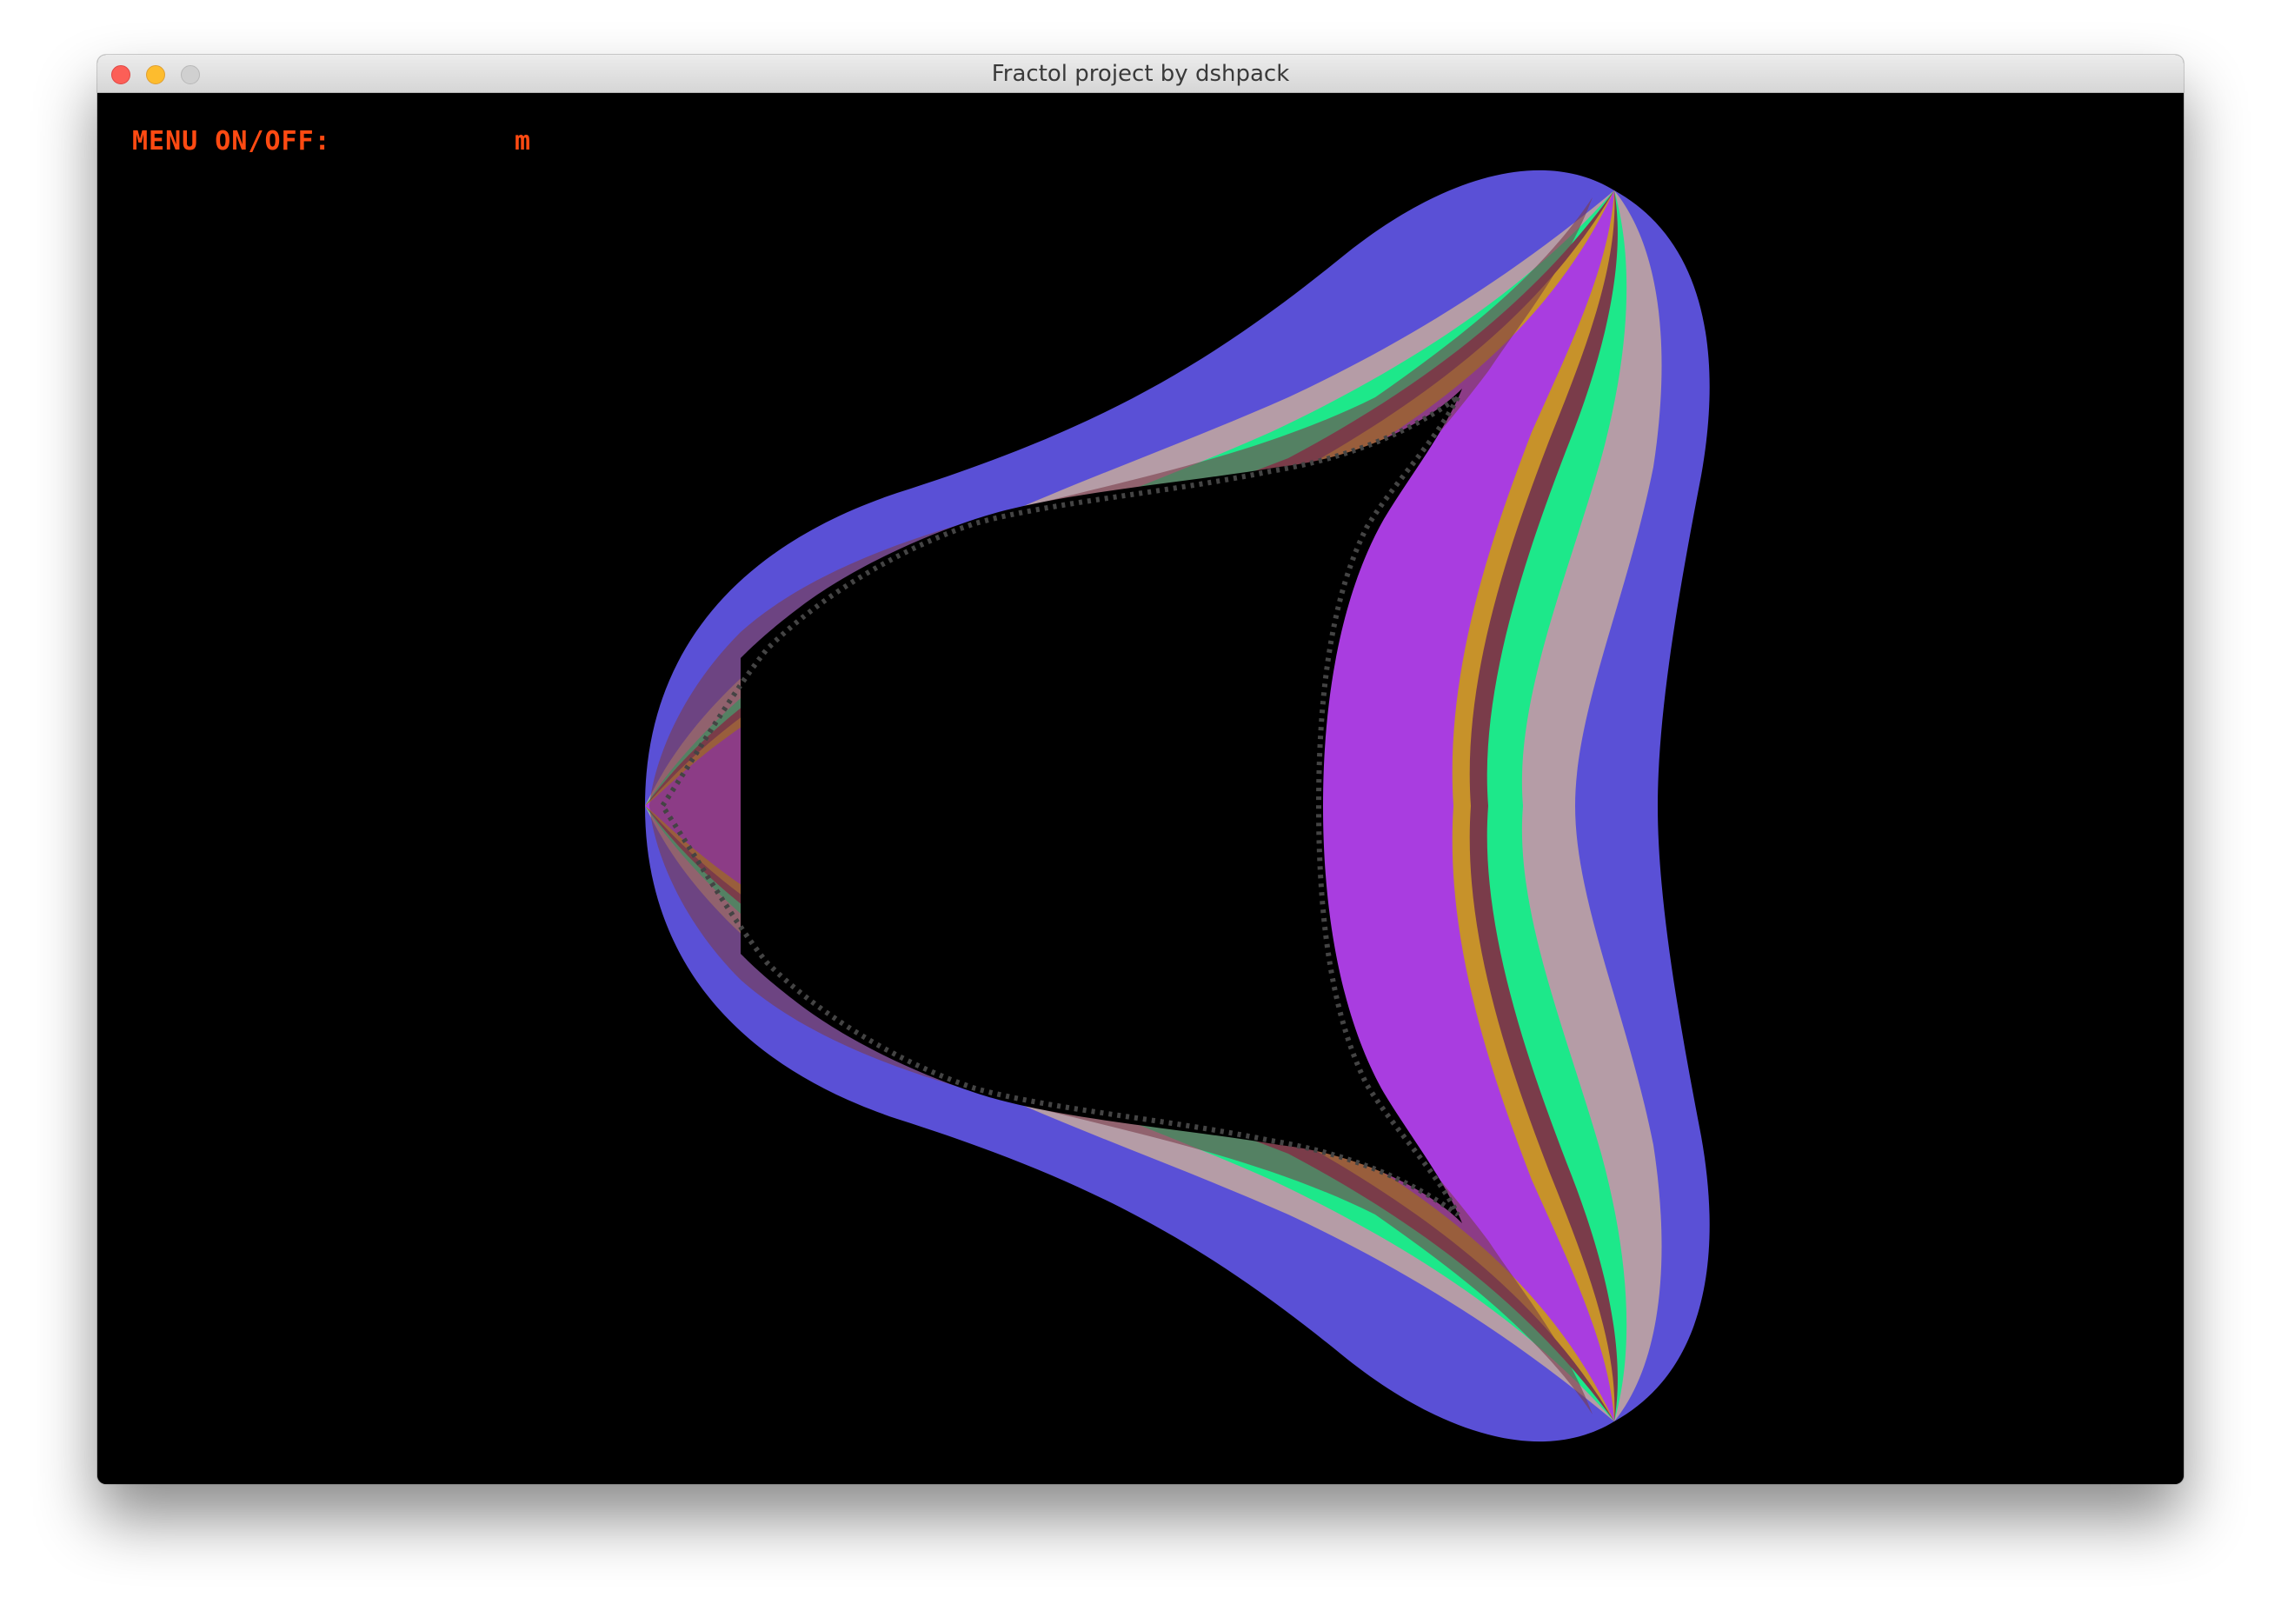 Image resolution: width=2281 pixels, height=1624 pixels. I want to click on minimize-button, so click(155, 75).